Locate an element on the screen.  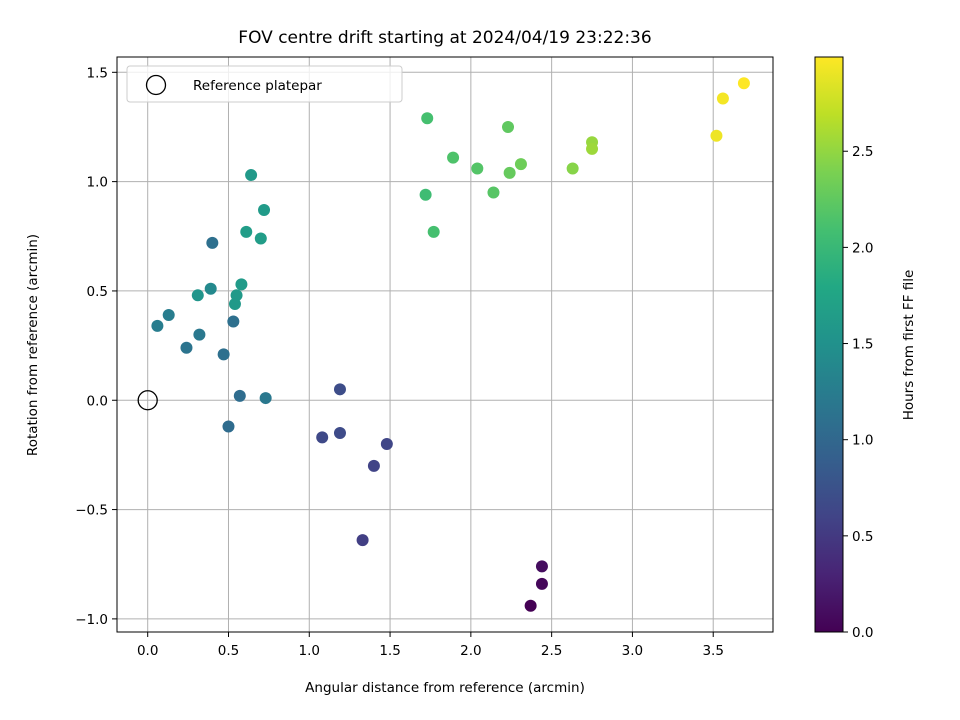
x-tick-label: 3.0 is located at coordinates (632, 651).